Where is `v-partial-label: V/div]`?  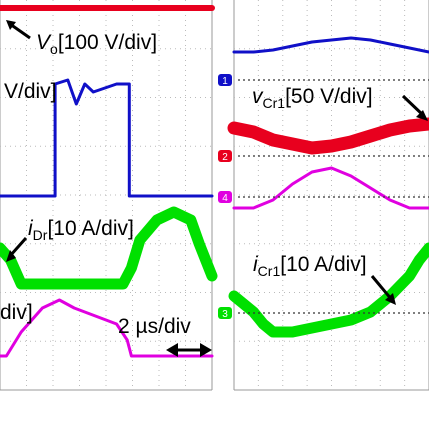 v-partial-label: V/div] is located at coordinates (30, 91).